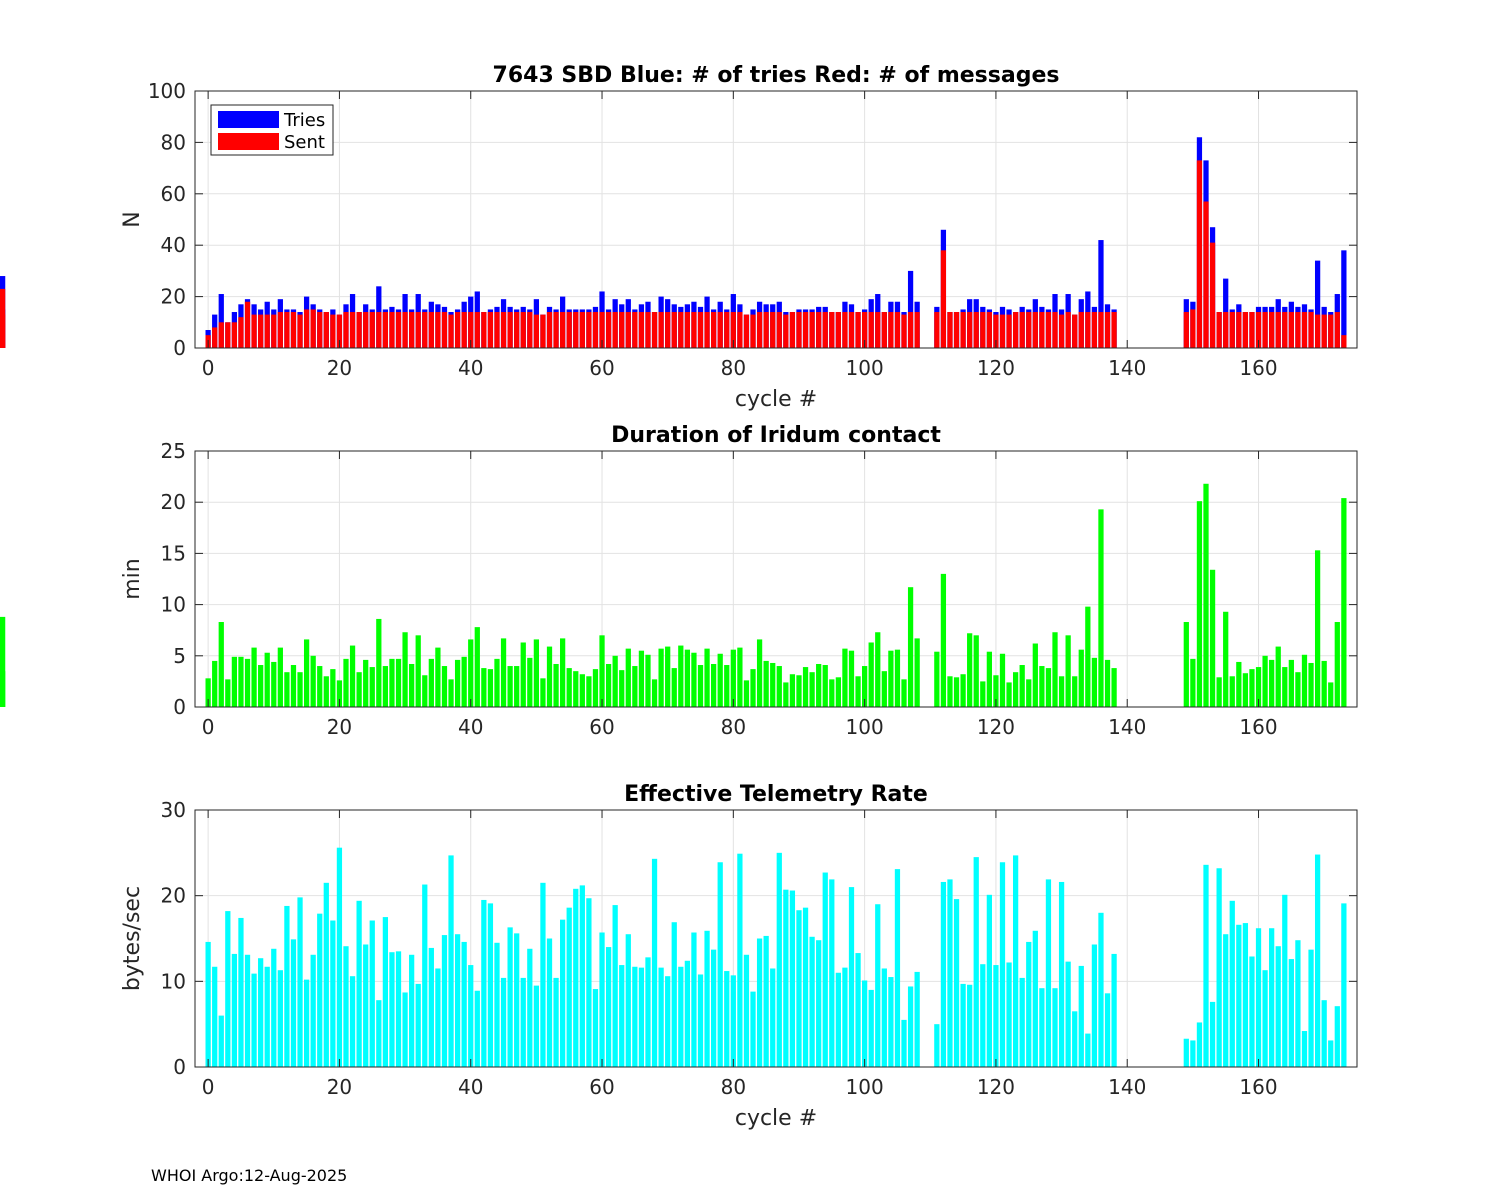 The width and height of the screenshot is (1500, 1200). What do you see at coordinates (179, 707) in the screenshot?
I see `y-tick-label: 0` at bounding box center [179, 707].